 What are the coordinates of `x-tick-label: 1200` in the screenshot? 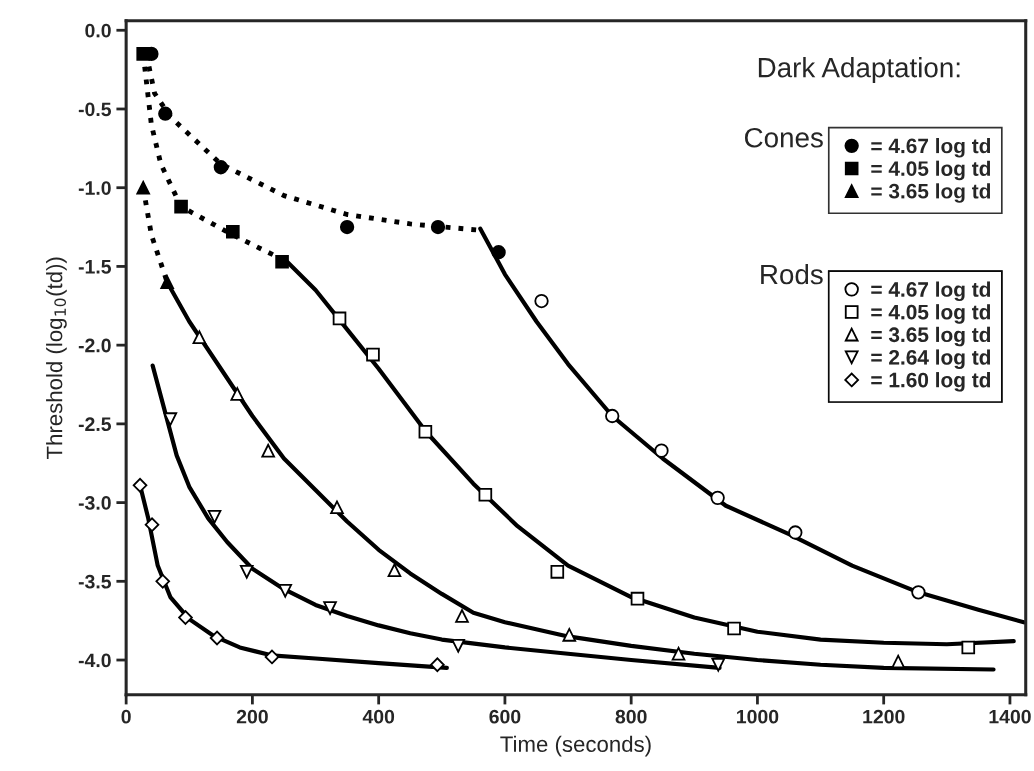 It's located at (884, 716).